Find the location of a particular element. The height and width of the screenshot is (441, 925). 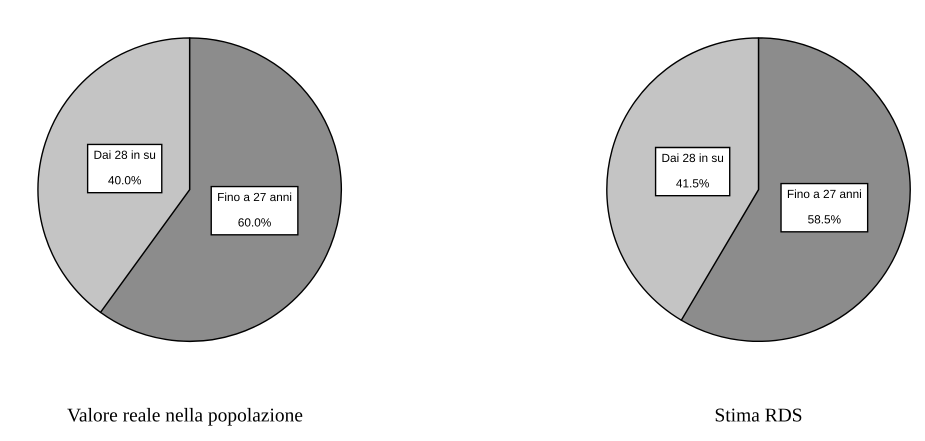

data-label: 40.0% is located at coordinates (125, 180).